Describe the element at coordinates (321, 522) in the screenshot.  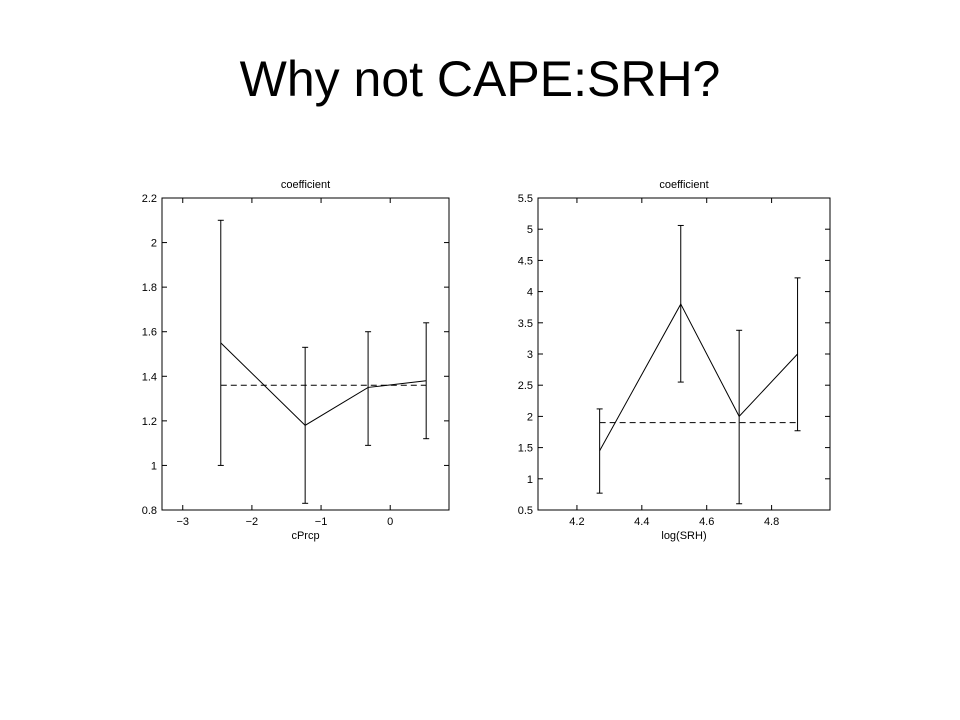
I see `x-tick-label: −1` at that location.